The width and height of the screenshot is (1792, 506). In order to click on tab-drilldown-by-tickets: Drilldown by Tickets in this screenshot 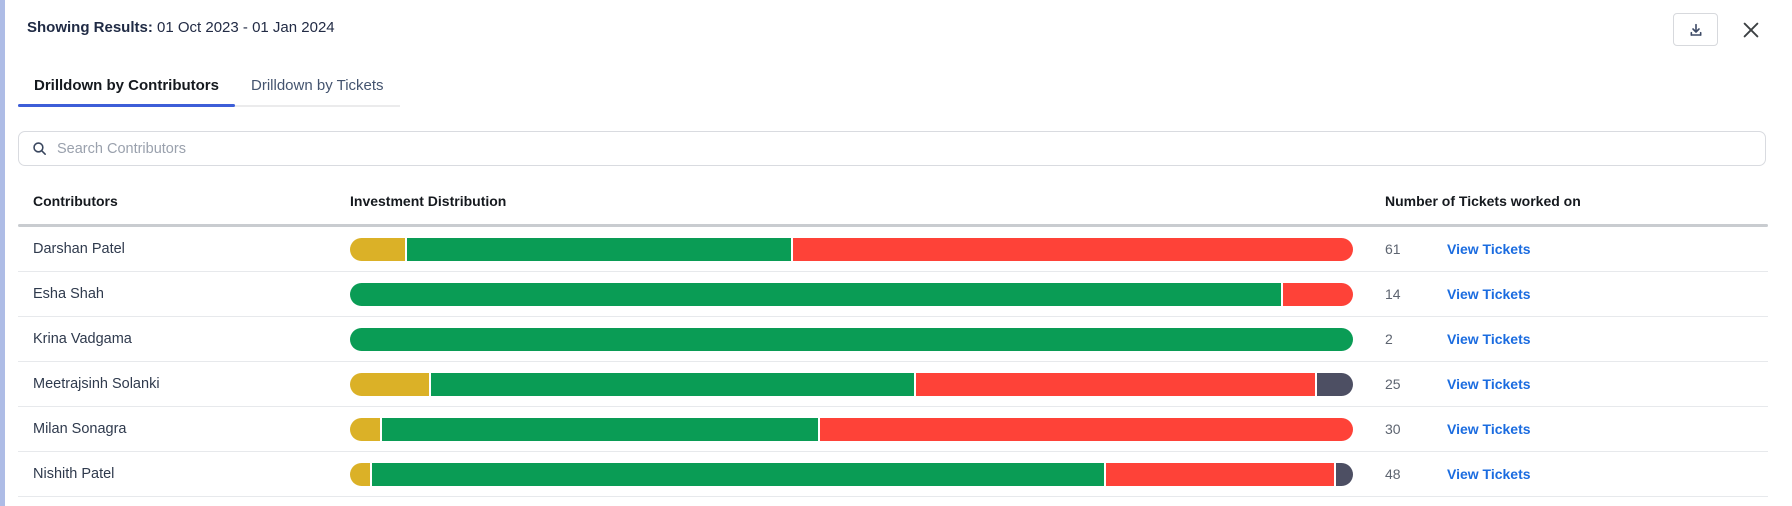, I will do `click(317, 85)`.